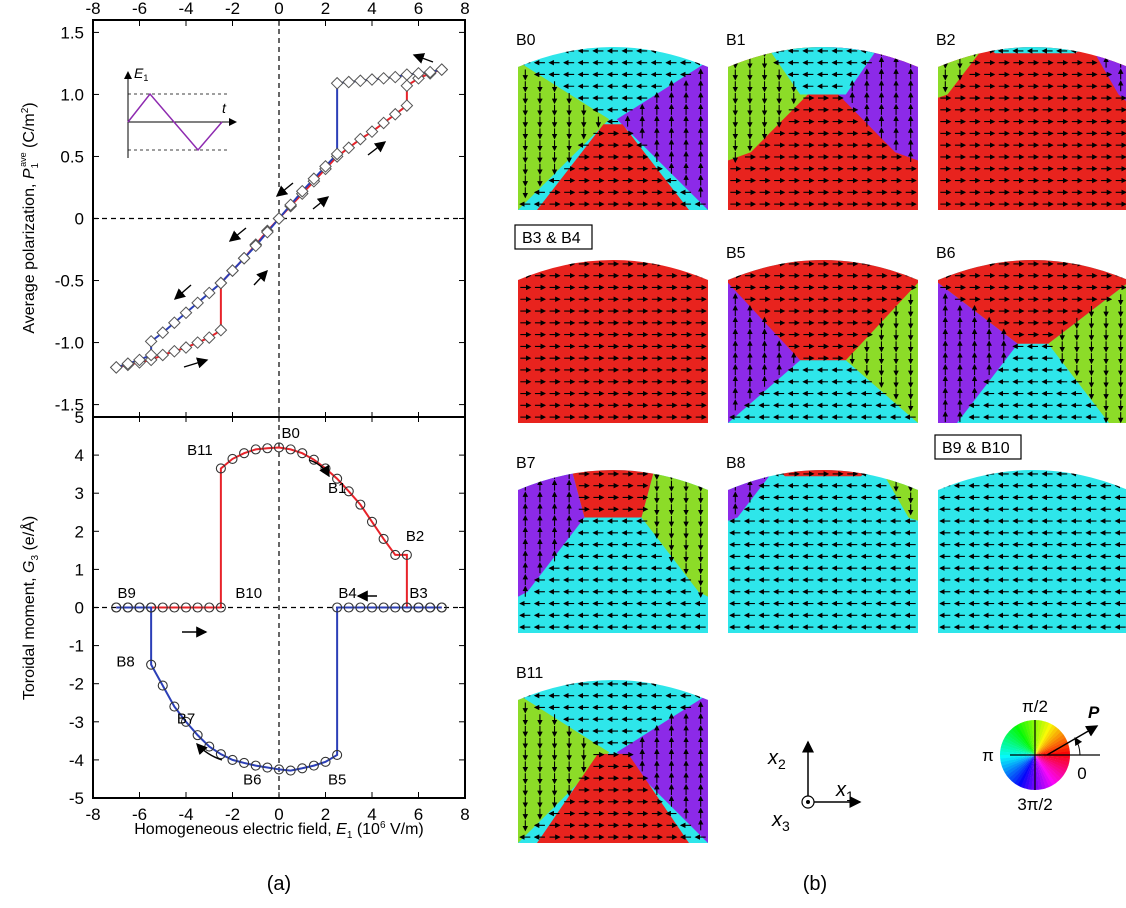 The height and width of the screenshot is (908, 1126). What do you see at coordinates (79, 531) in the screenshot?
I see `bottom-y-tick-label: 2` at bounding box center [79, 531].